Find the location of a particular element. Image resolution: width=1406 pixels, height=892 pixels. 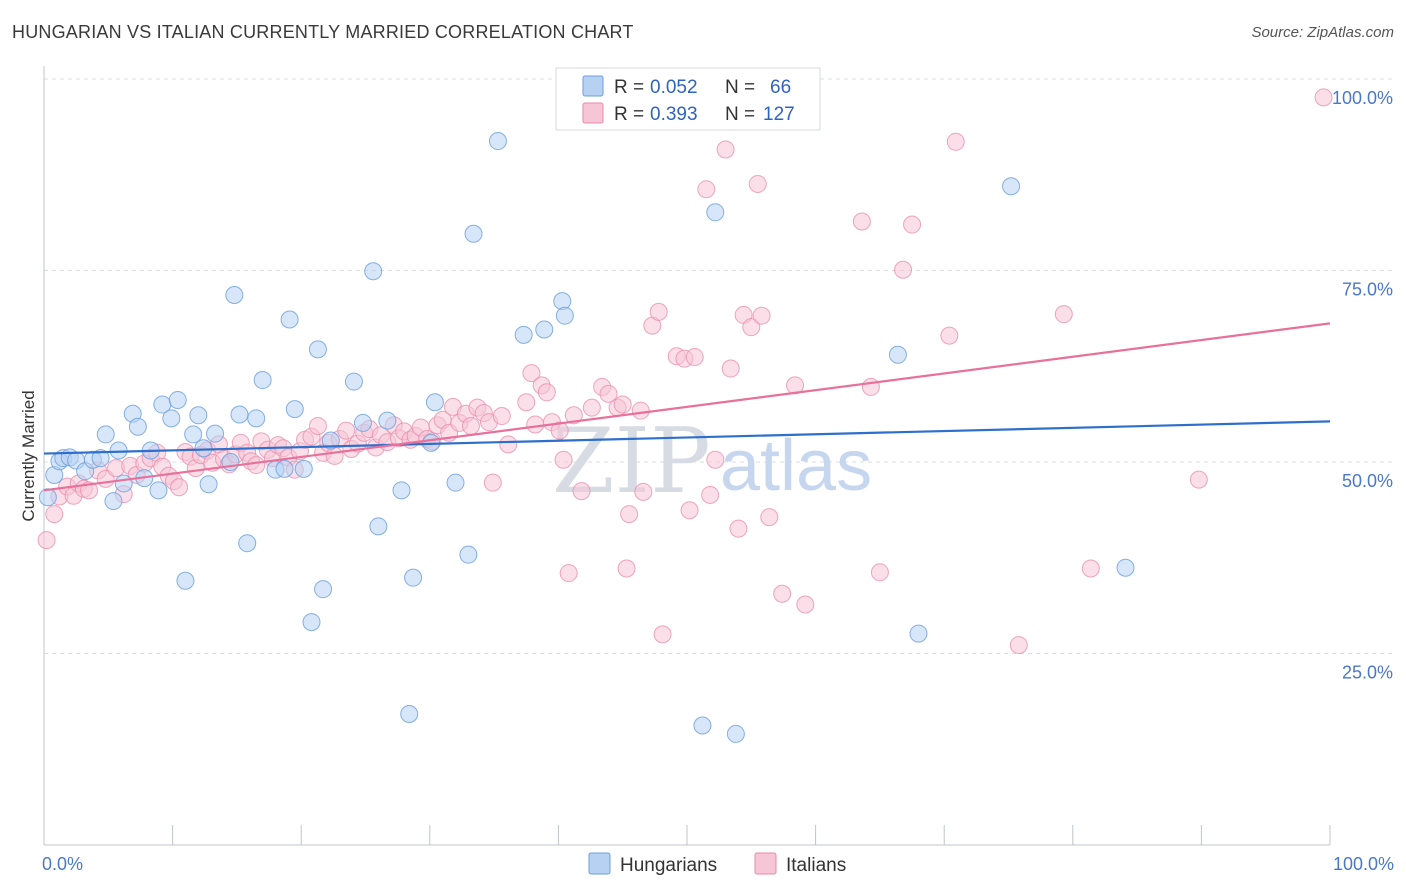

y-tick-label-2: 75.0% is located at coordinates (1367, 290).